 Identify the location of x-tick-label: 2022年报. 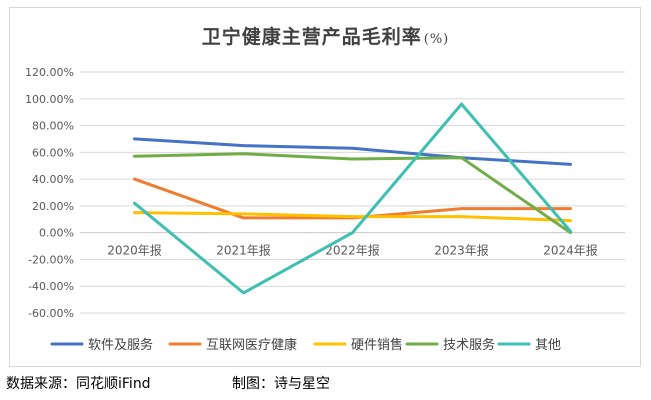
(352, 250).